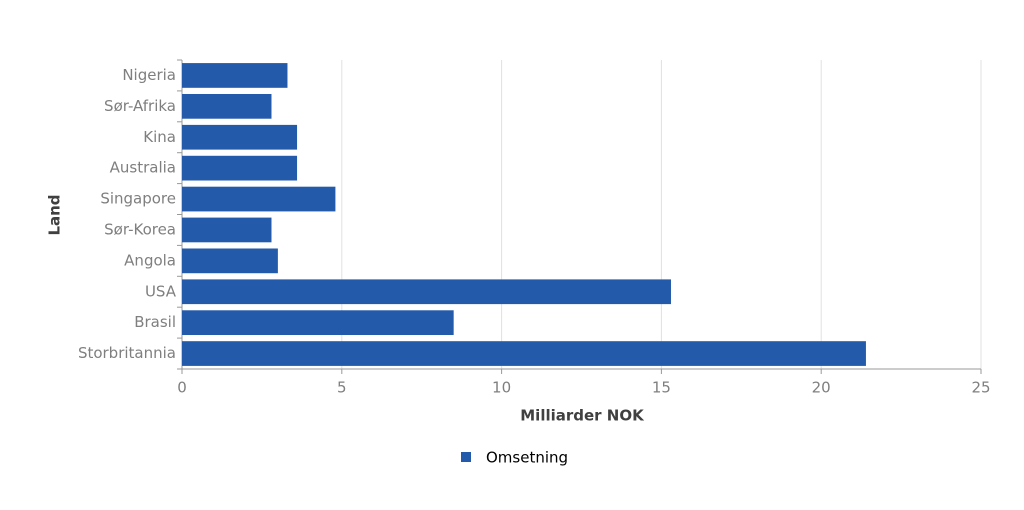  I want to click on x-axis-title: Milliarder NOK, so click(582, 416).